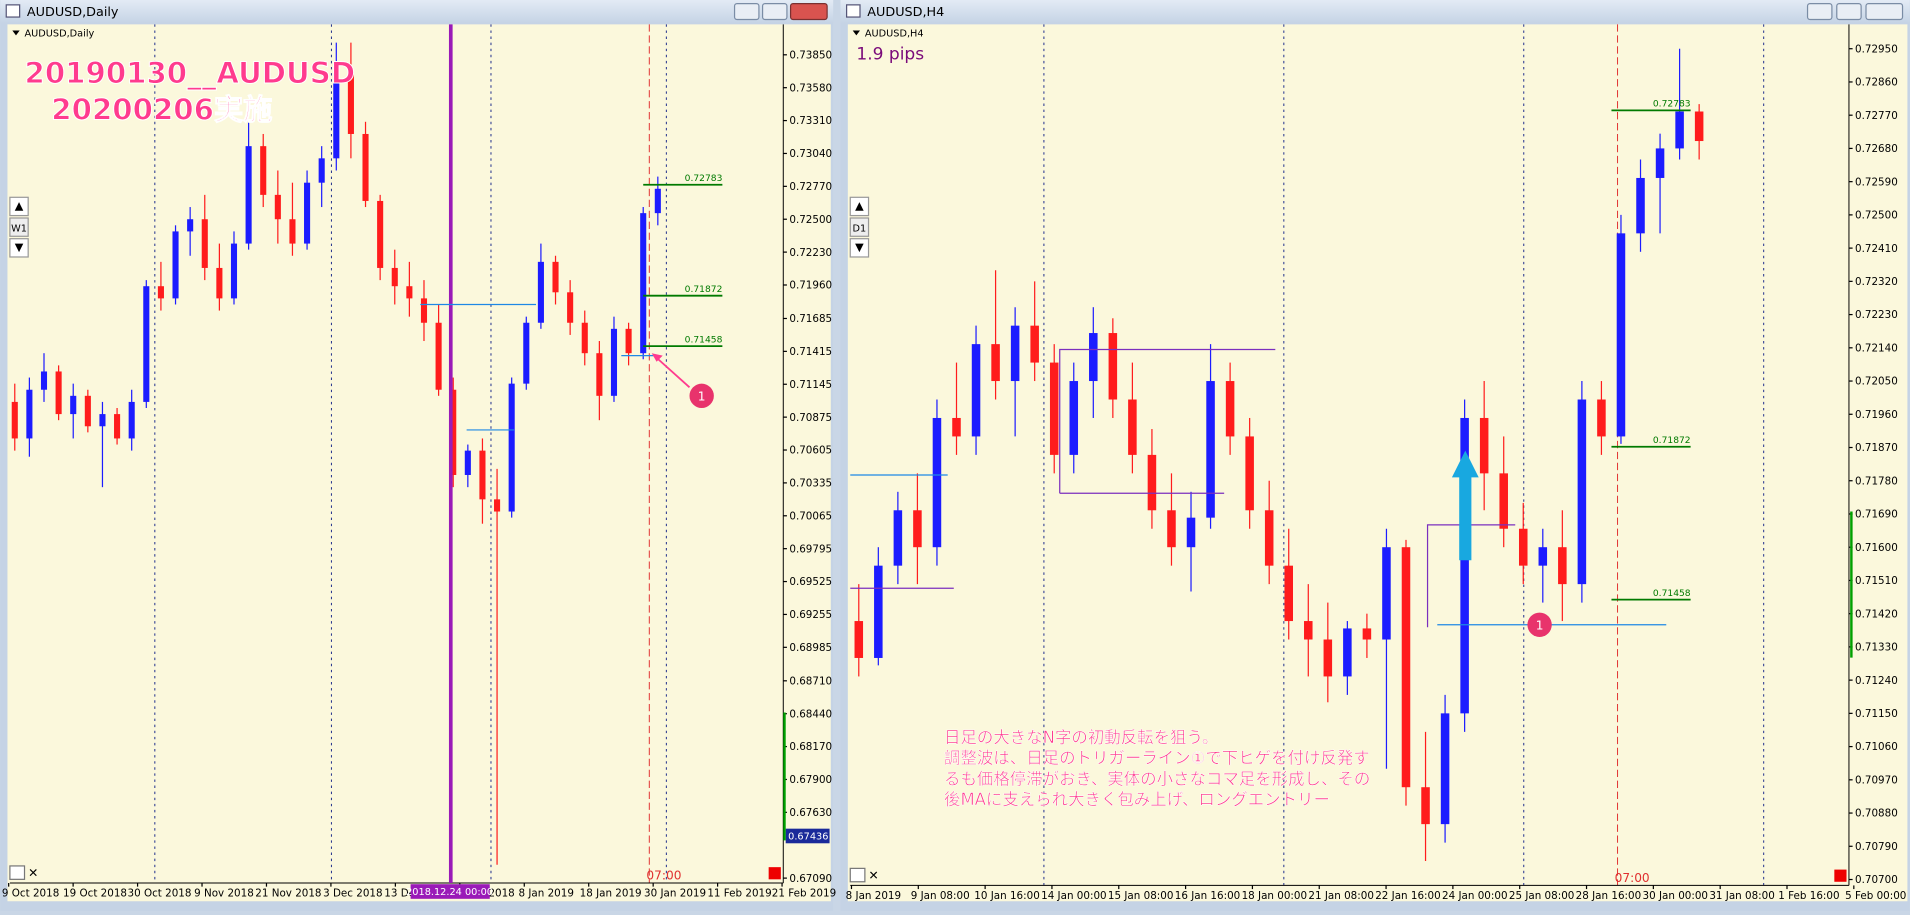  Describe the element at coordinates (1081, 737) in the screenshot. I see `note-line: 日足の大きなN字の初動反転を狙う。` at that location.